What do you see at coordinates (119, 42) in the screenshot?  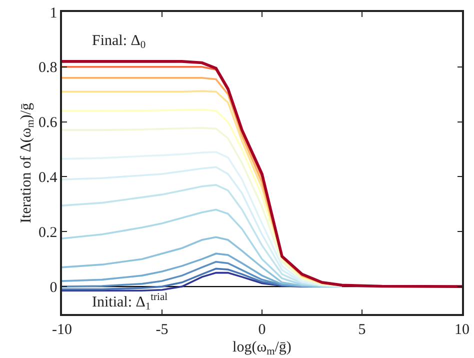 I see `annotation: Final: Δ$_{0}$` at bounding box center [119, 42].